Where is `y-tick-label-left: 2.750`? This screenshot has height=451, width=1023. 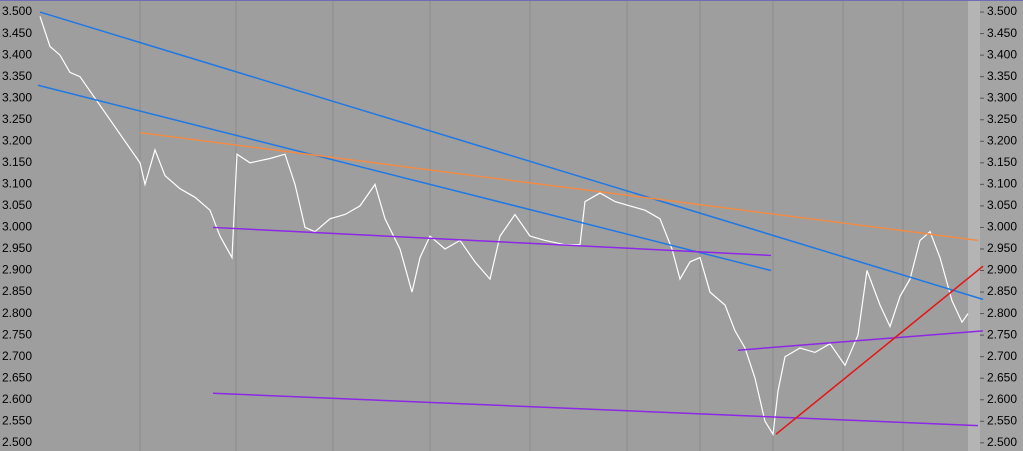 y-tick-label-left: 2.750 is located at coordinates (17, 334).